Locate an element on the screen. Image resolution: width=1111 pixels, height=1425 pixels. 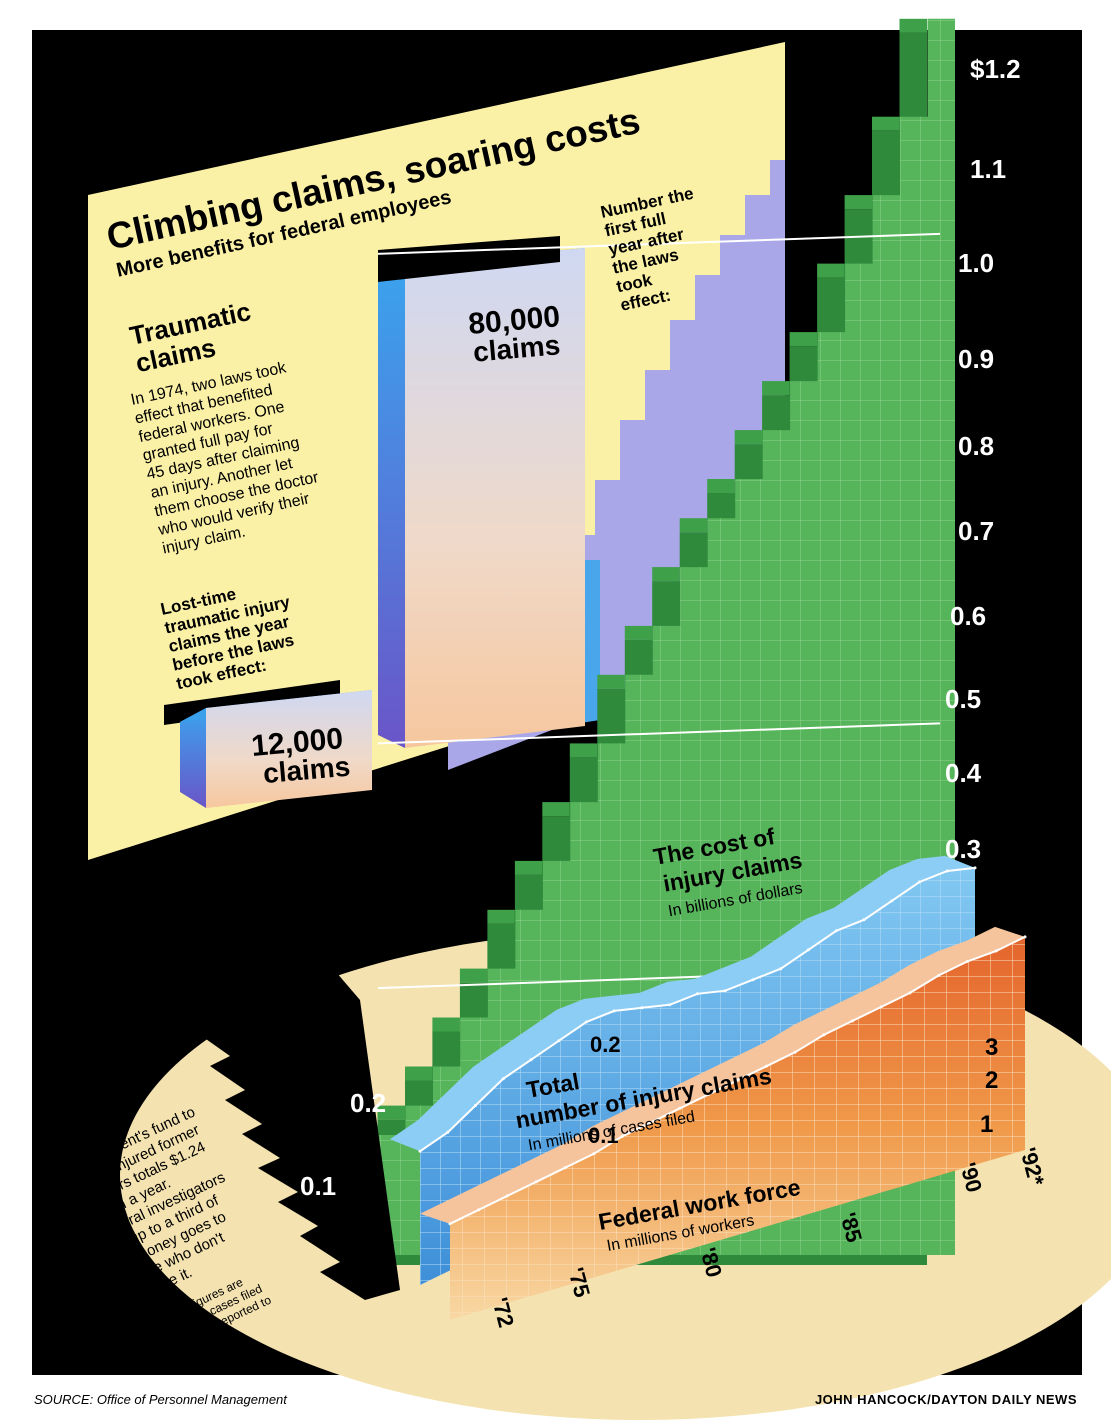
claims-y-tick: 0.1 is located at coordinates (603, 1135).